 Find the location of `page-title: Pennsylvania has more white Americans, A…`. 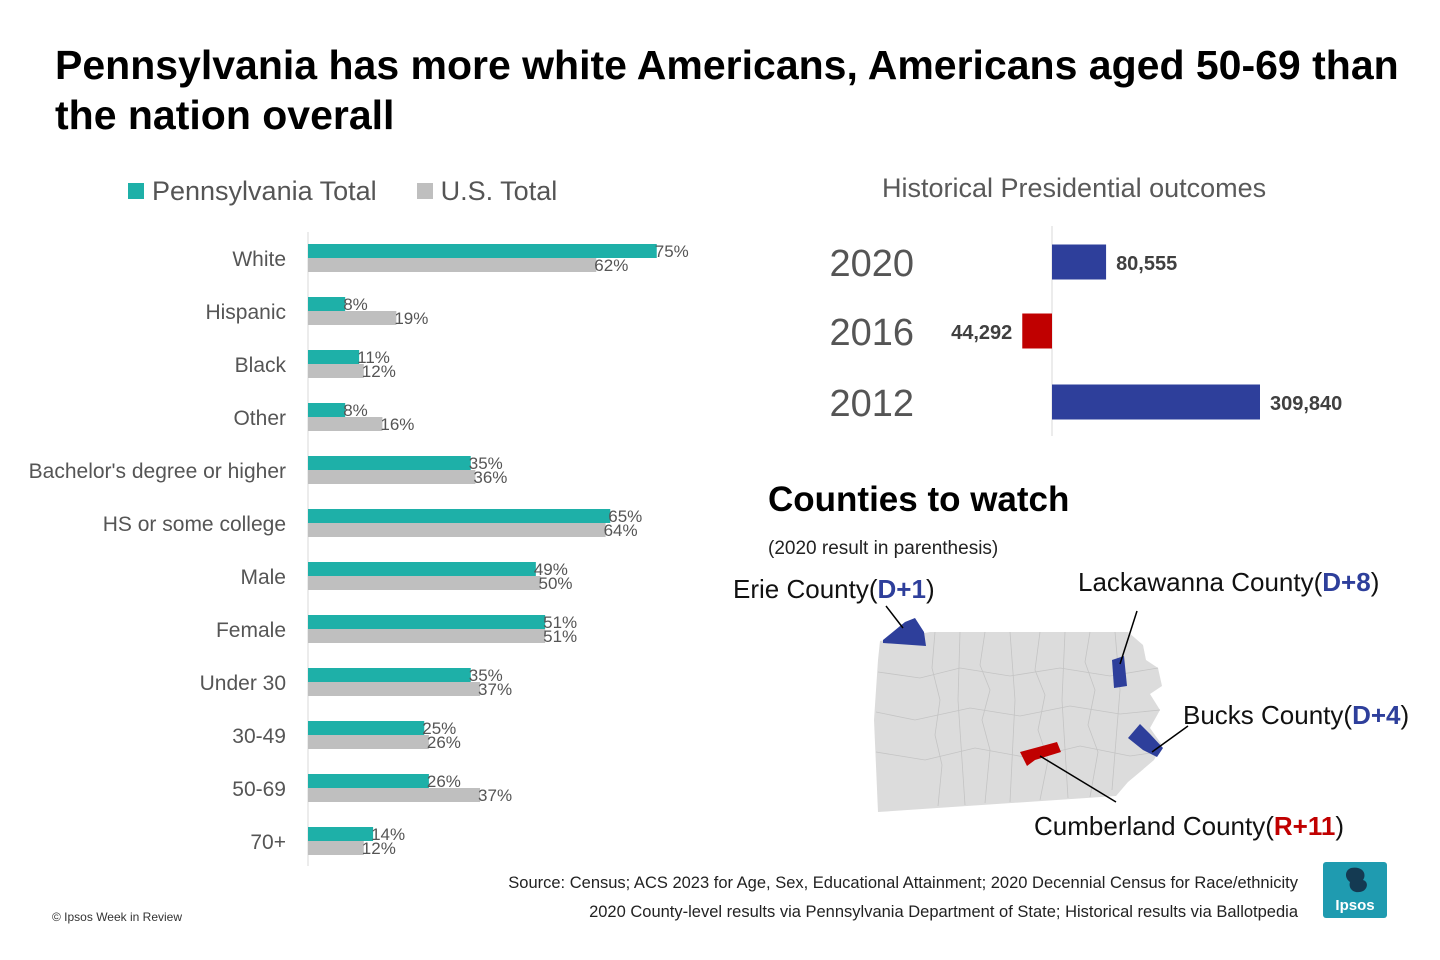

page-title: Pennsylvania has more white Americans, A… is located at coordinates (727, 90).